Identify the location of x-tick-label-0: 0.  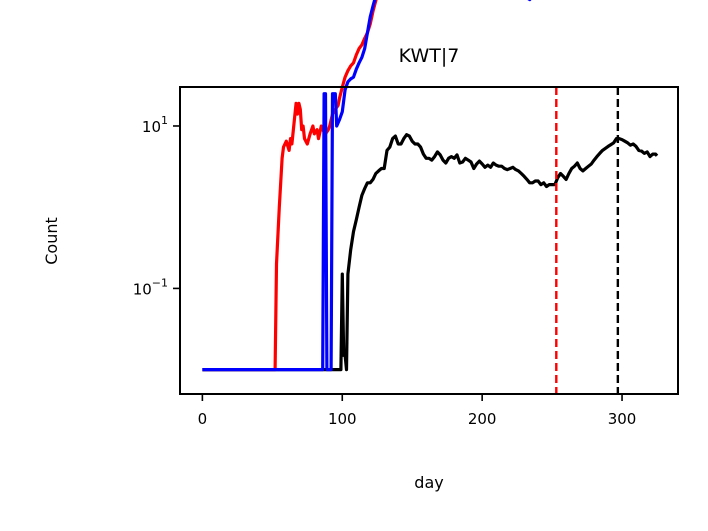
(203, 419).